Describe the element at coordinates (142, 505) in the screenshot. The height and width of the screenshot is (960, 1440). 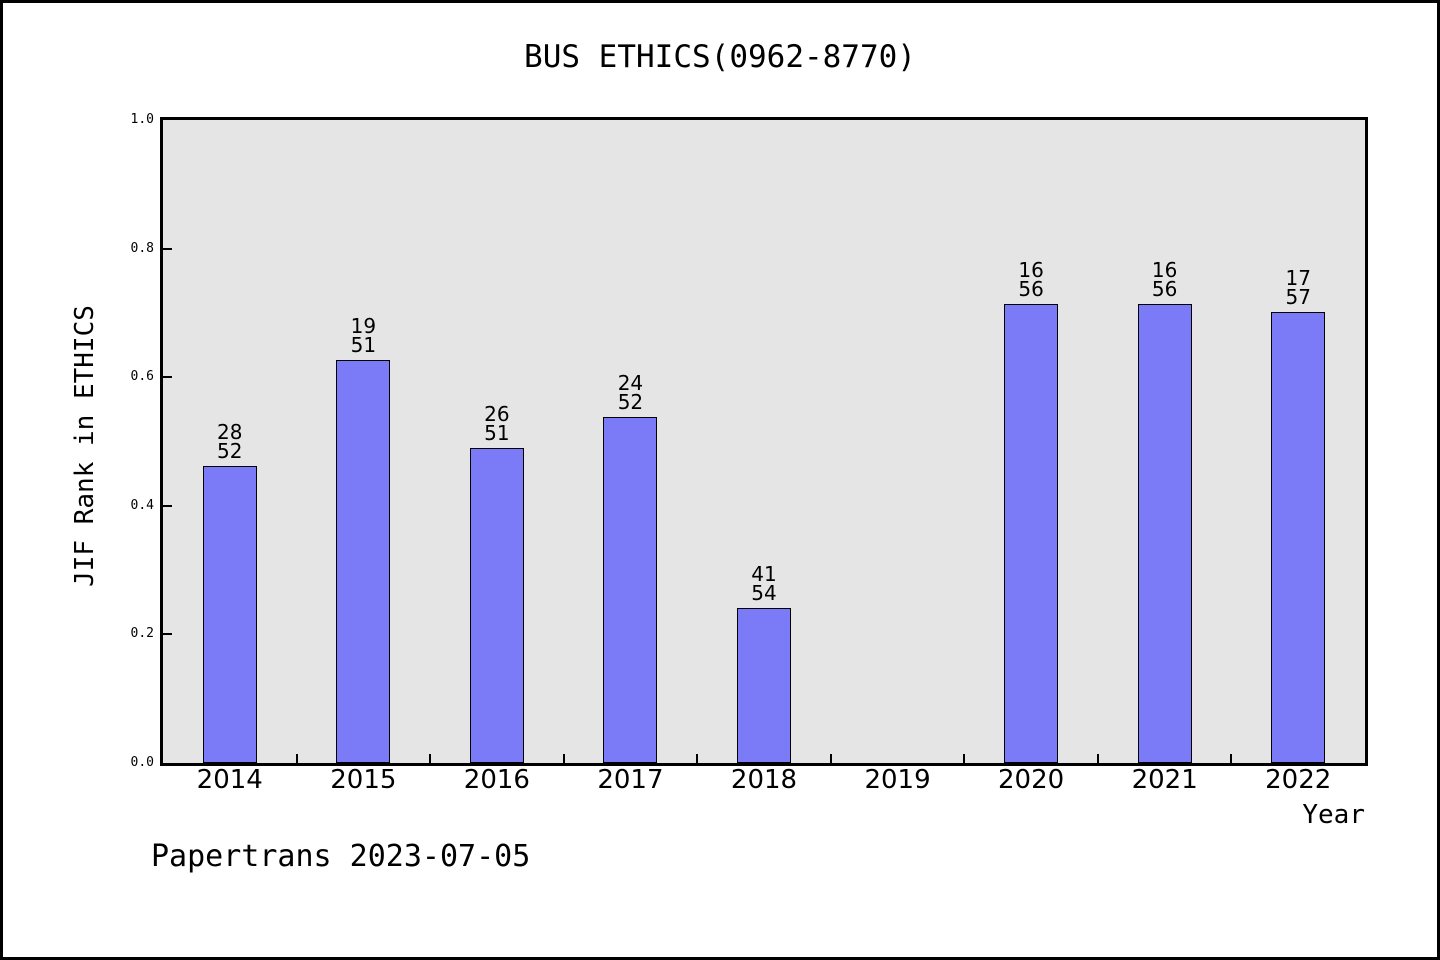
I see `y-tick-label-0.4: 0.4` at that location.